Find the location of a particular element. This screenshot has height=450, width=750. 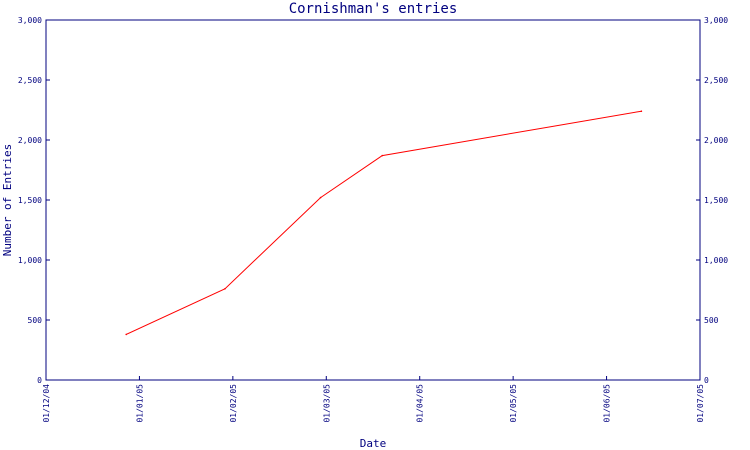

y-tick-label-left: 2,500 is located at coordinates (30, 80).